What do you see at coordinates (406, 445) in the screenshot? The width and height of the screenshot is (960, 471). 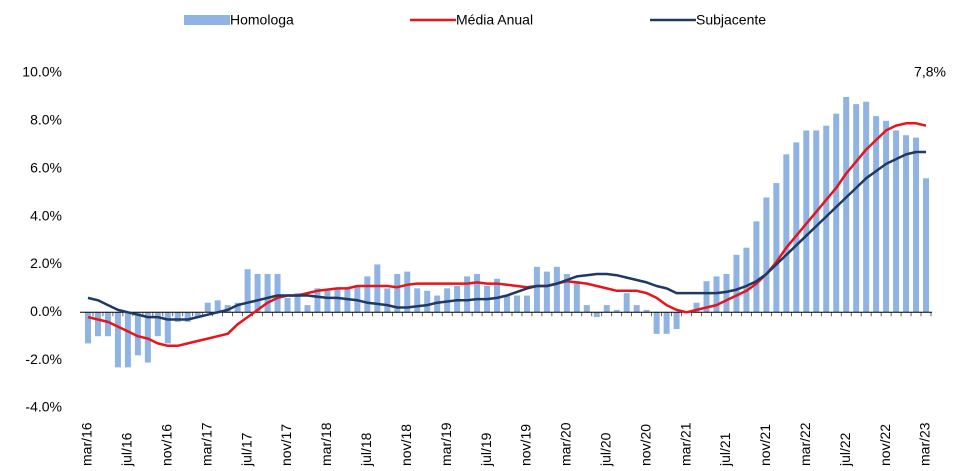 I see `x-tick-label: nov/18` at bounding box center [406, 445].